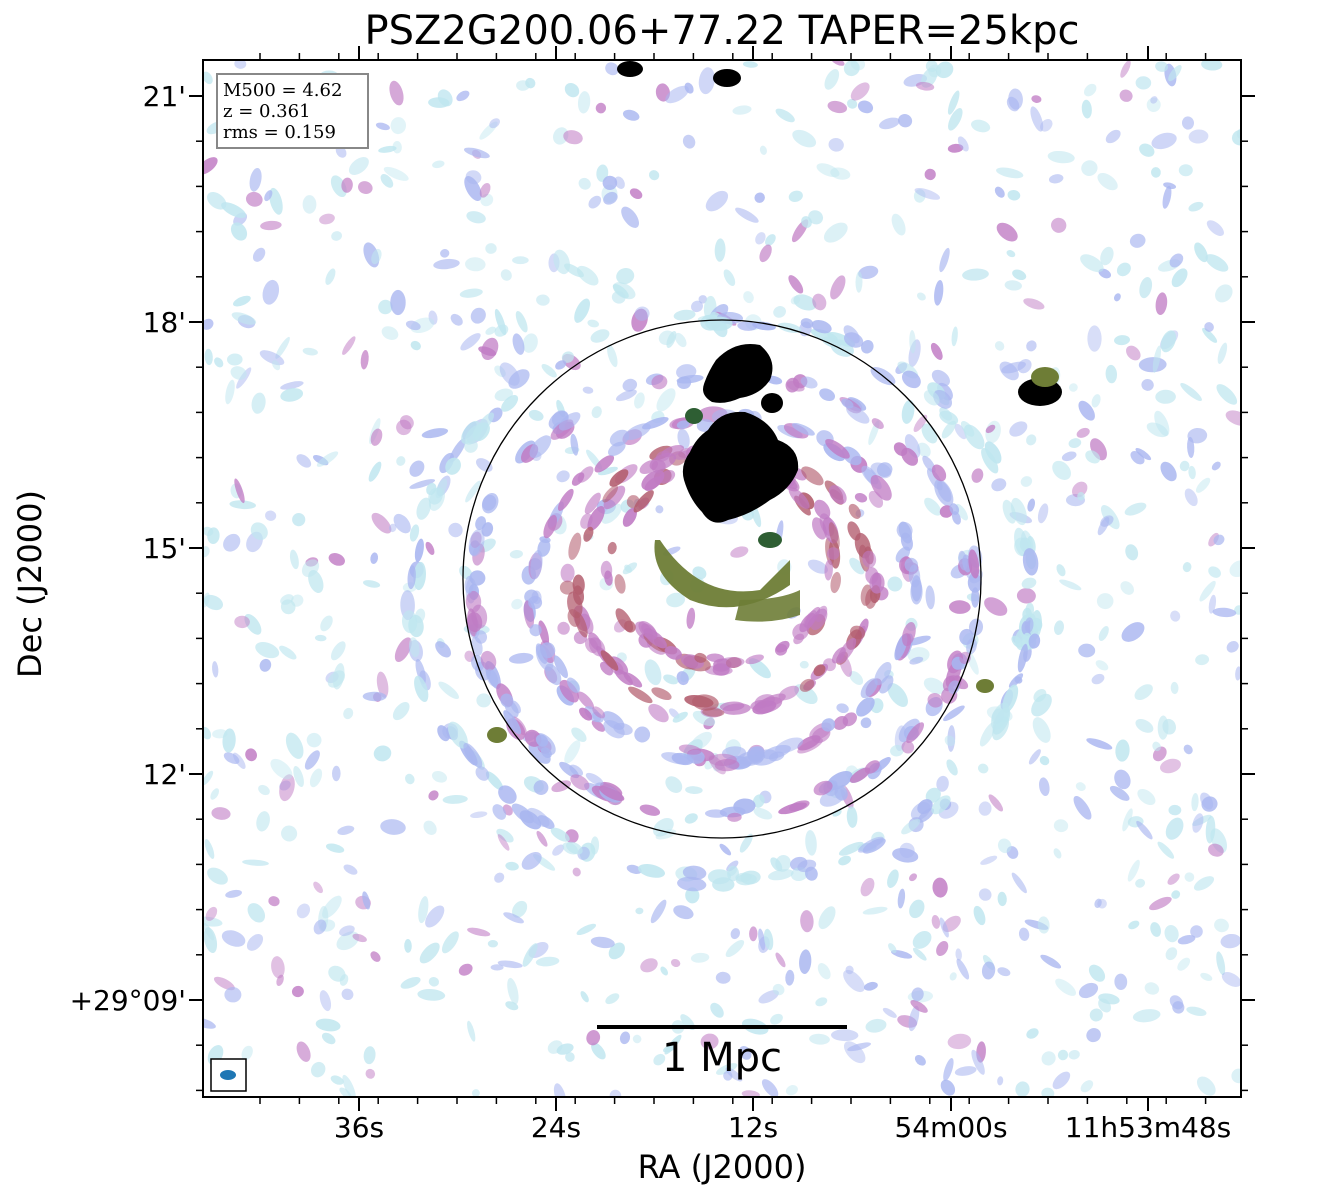 Image resolution: width=1321 pixels, height=1200 pixels. What do you see at coordinates (722, 1167) in the screenshot?
I see `x-axis-label: RA (J2000)` at bounding box center [722, 1167].